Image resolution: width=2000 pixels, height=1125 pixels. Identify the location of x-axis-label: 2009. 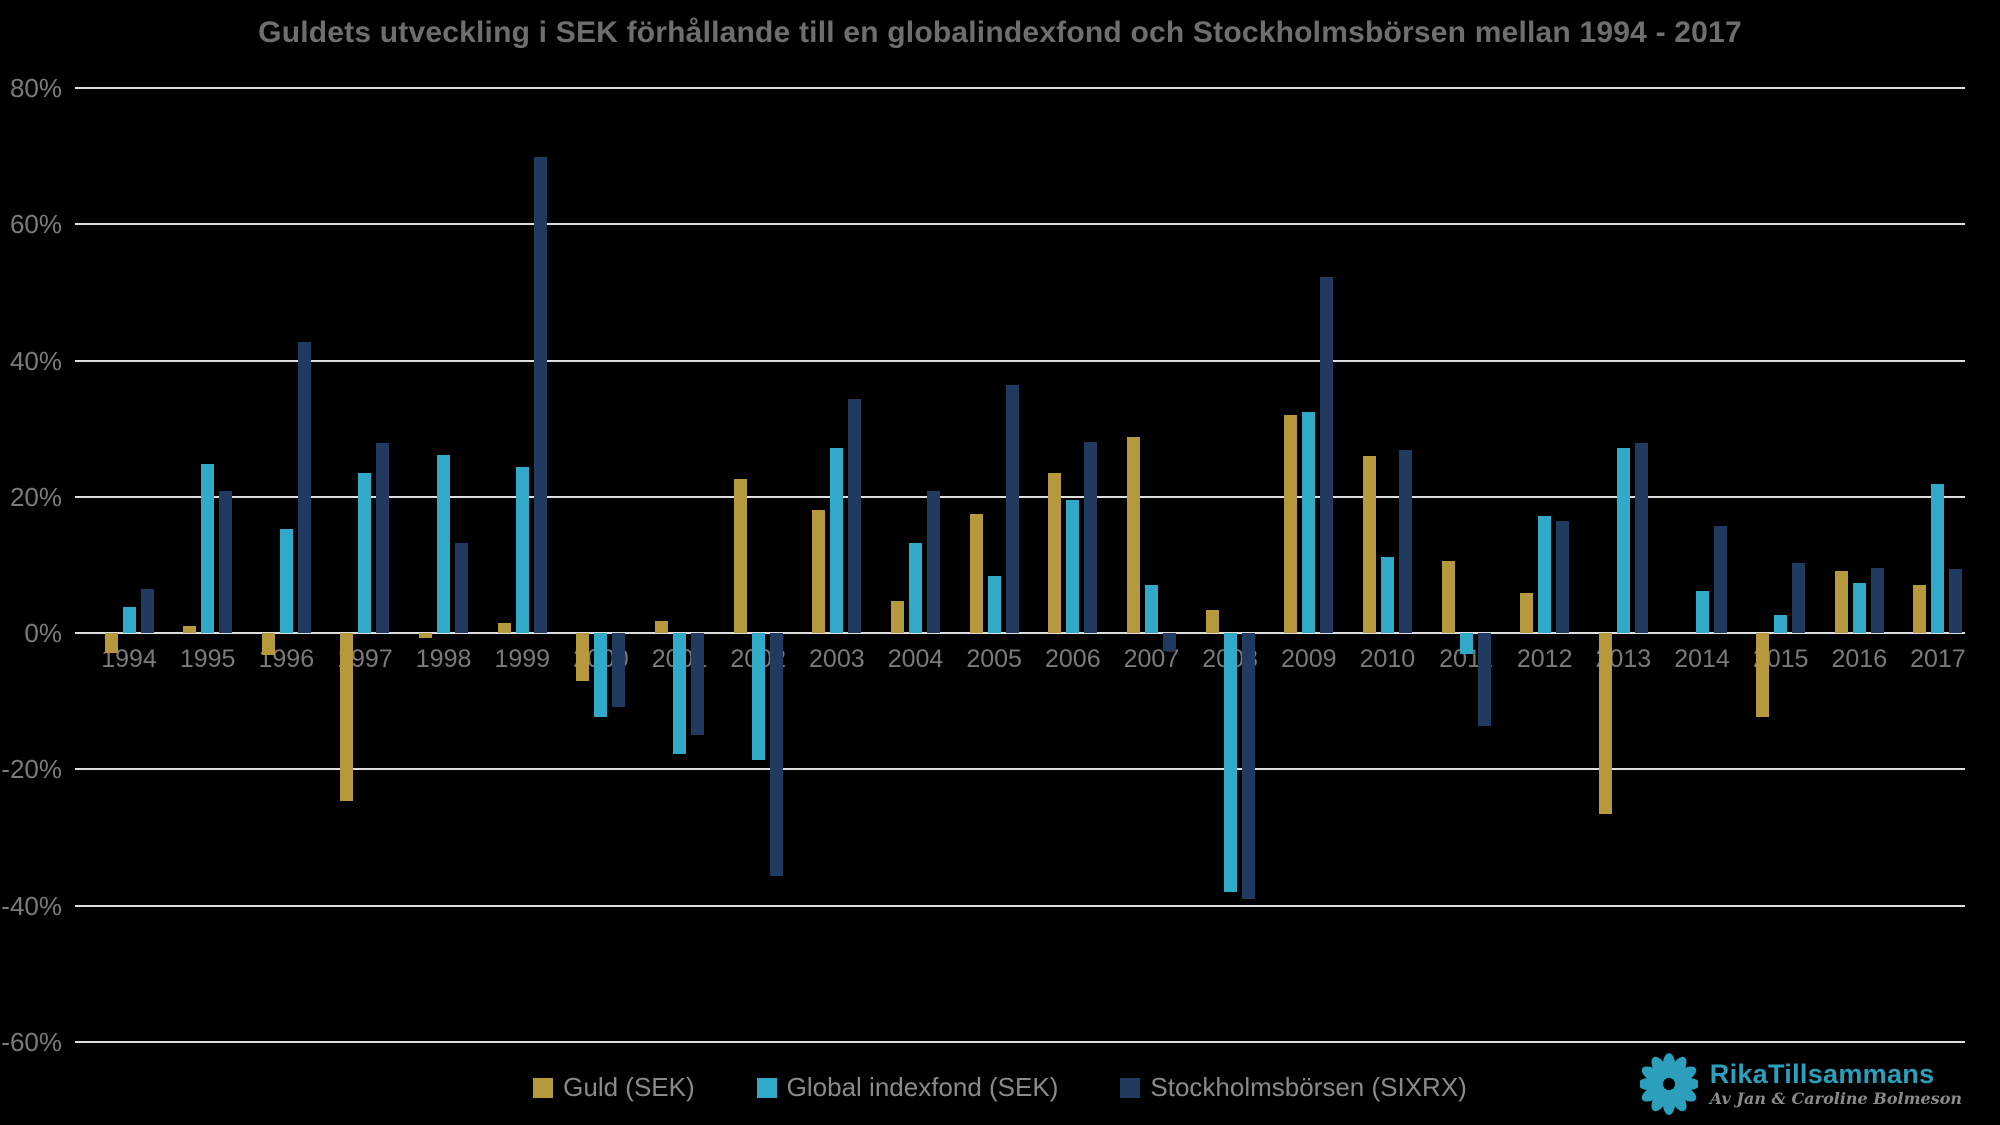
(1308, 659).